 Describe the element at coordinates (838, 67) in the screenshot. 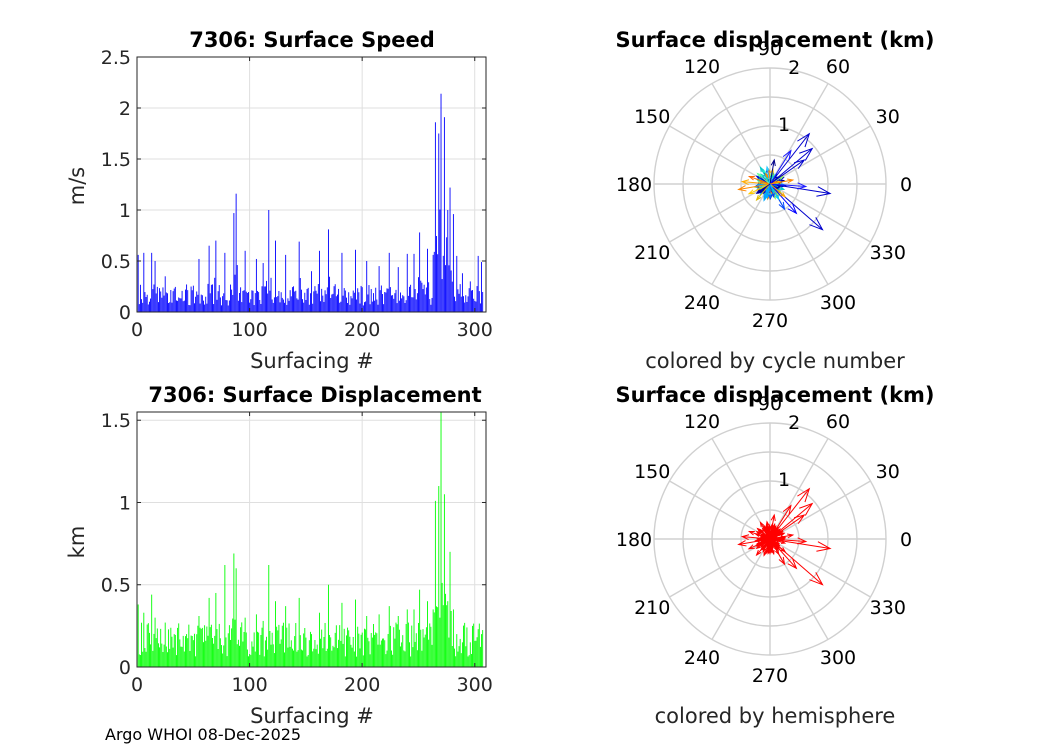

I see `angle-label: 60` at that location.